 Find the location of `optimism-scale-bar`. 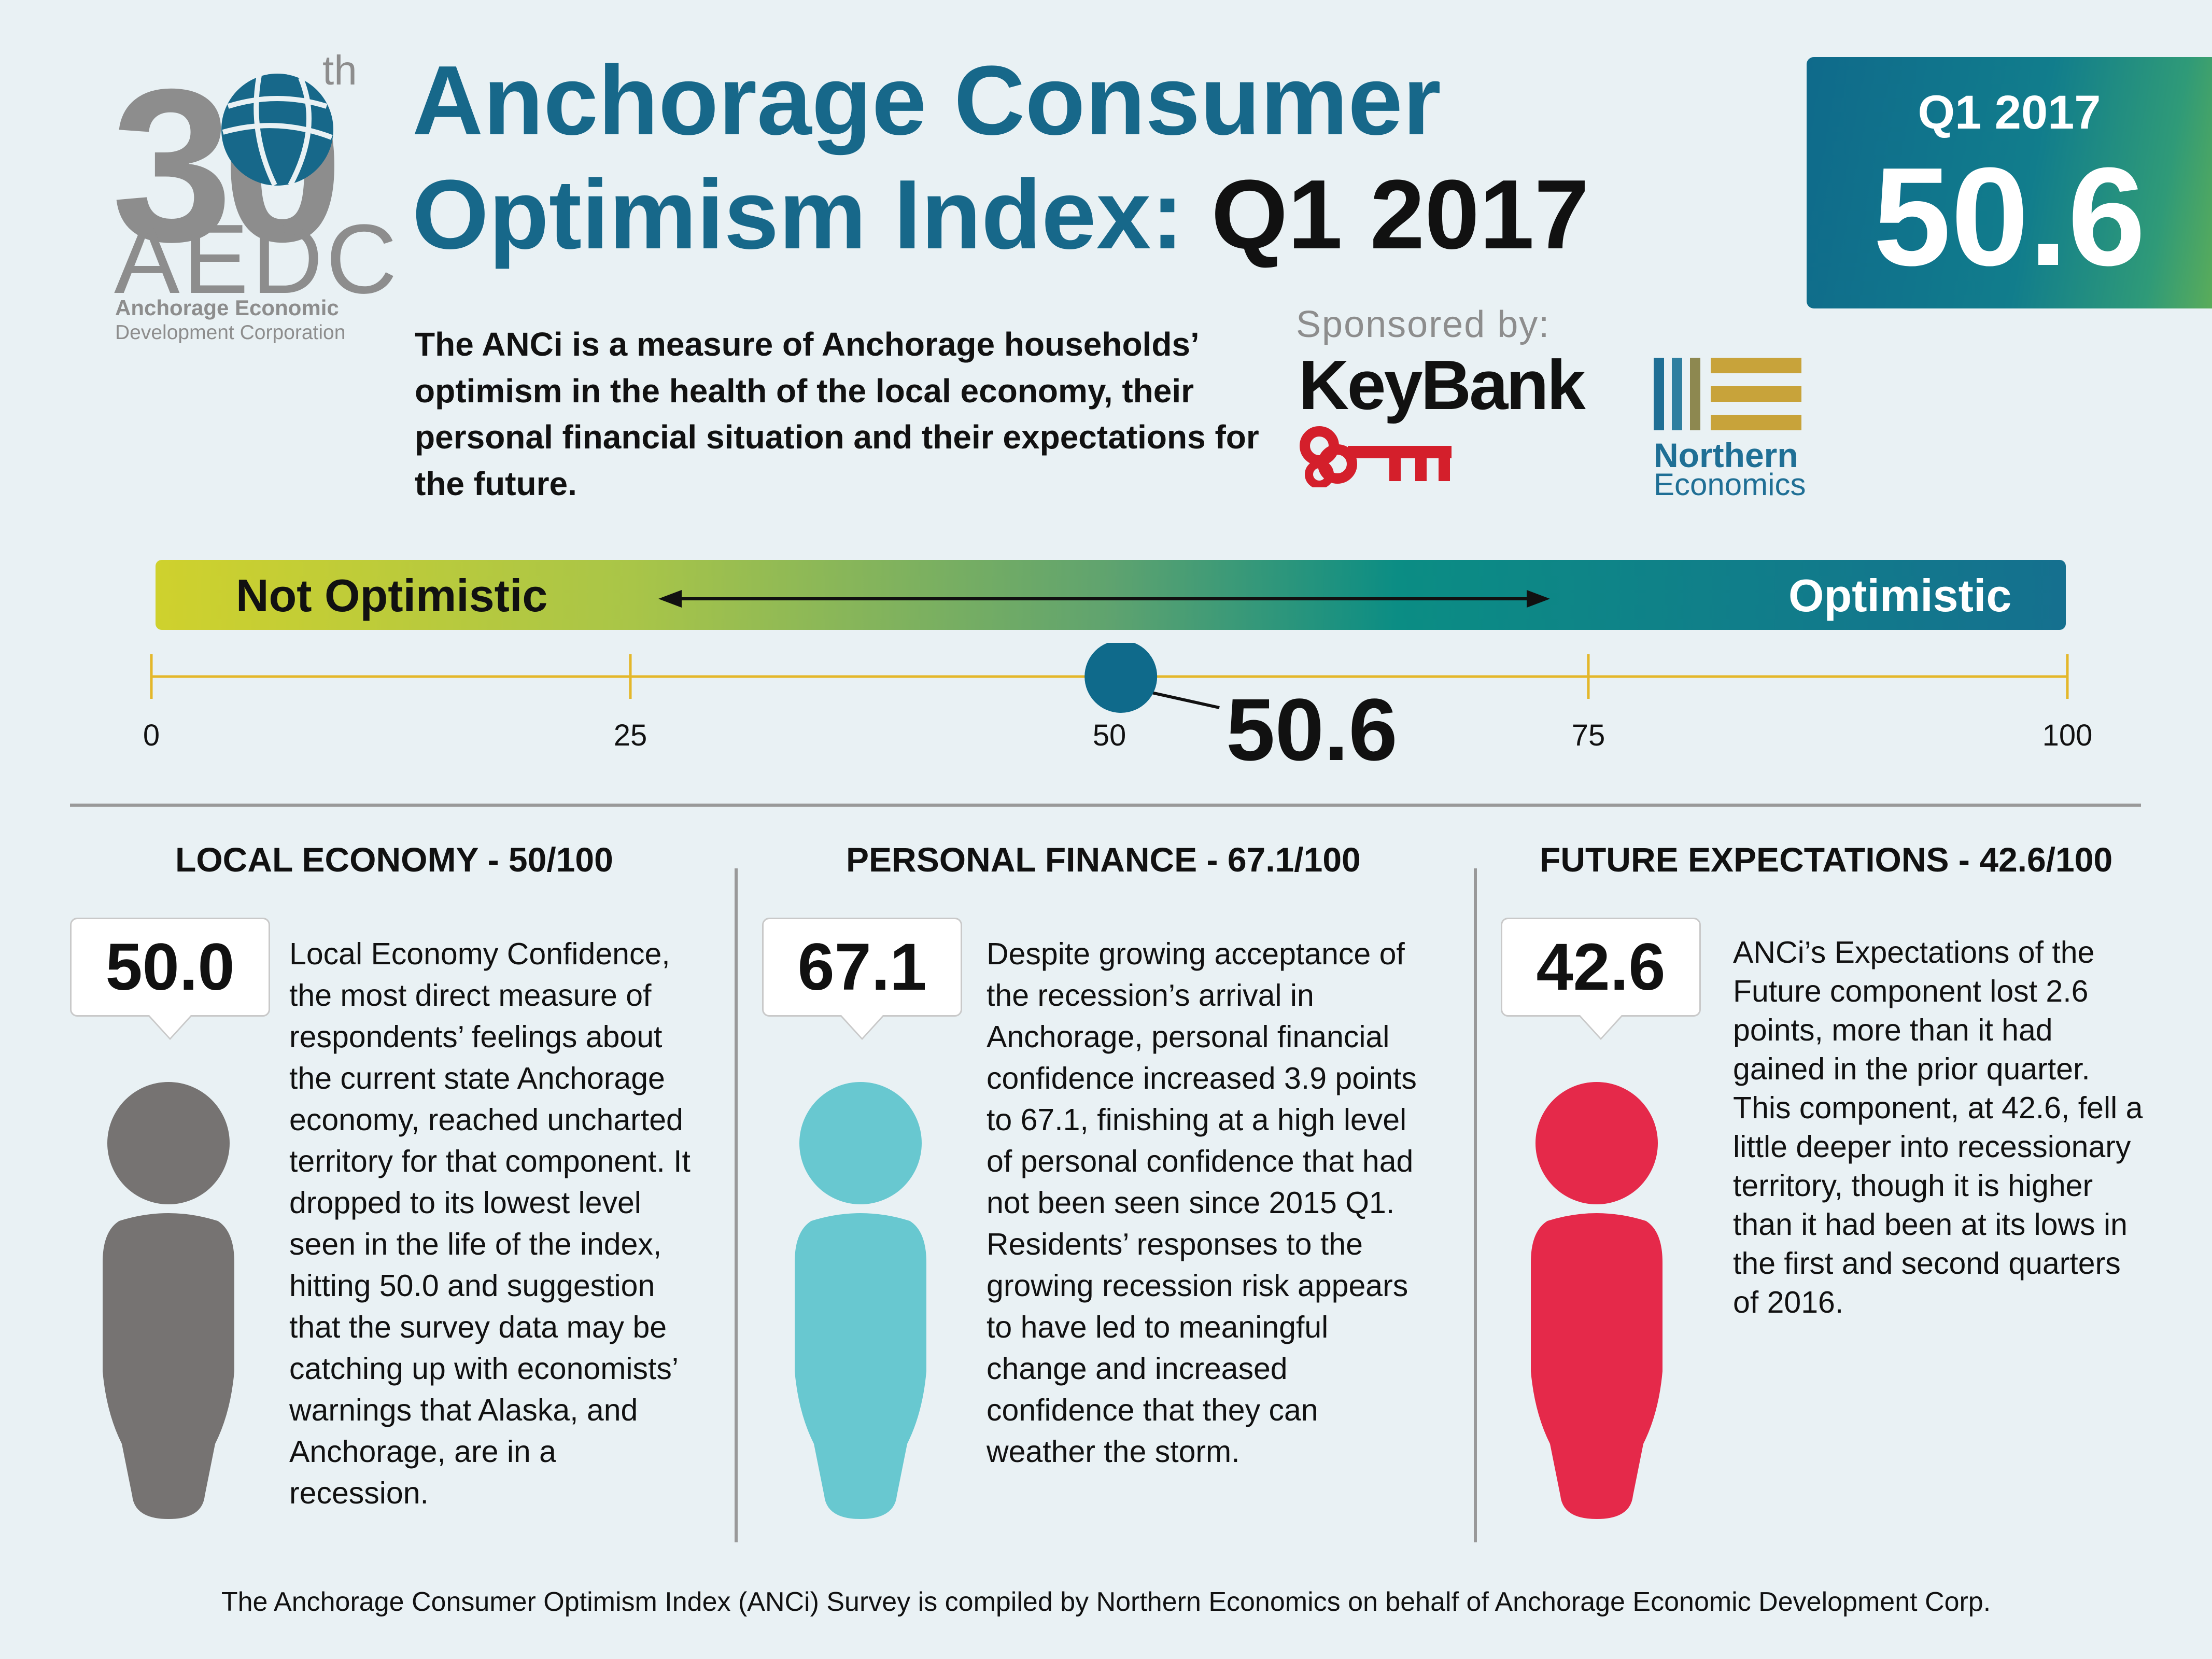

optimism-scale-bar is located at coordinates (1111, 595).